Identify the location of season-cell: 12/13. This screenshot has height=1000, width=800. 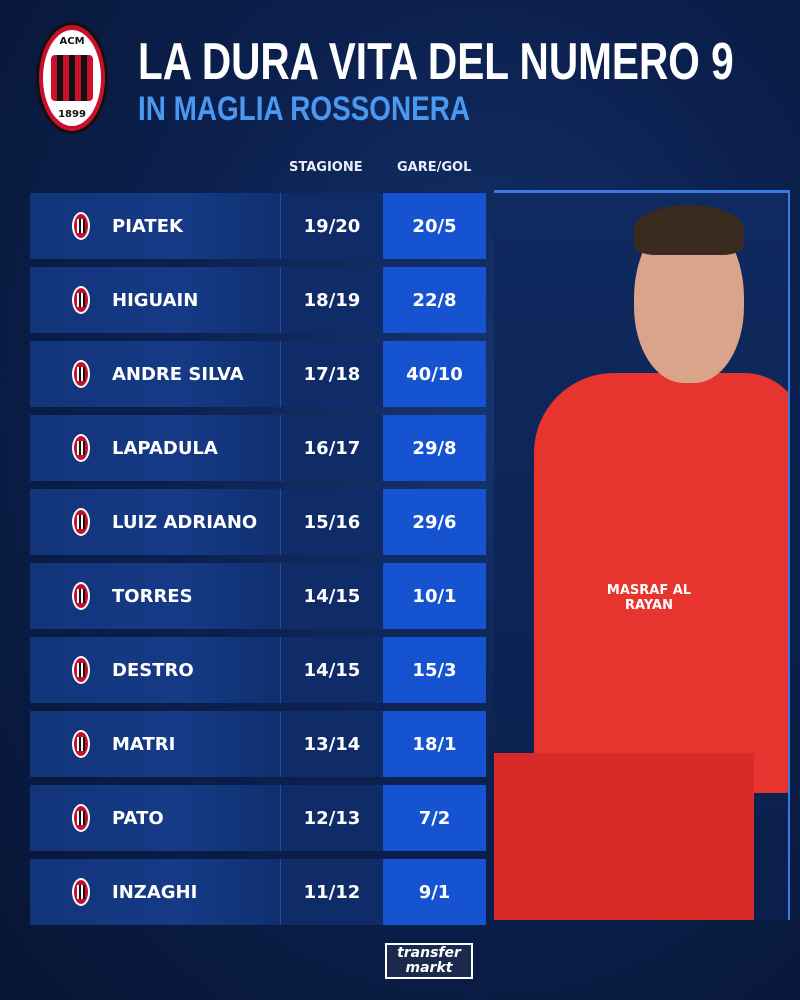
(331, 818).